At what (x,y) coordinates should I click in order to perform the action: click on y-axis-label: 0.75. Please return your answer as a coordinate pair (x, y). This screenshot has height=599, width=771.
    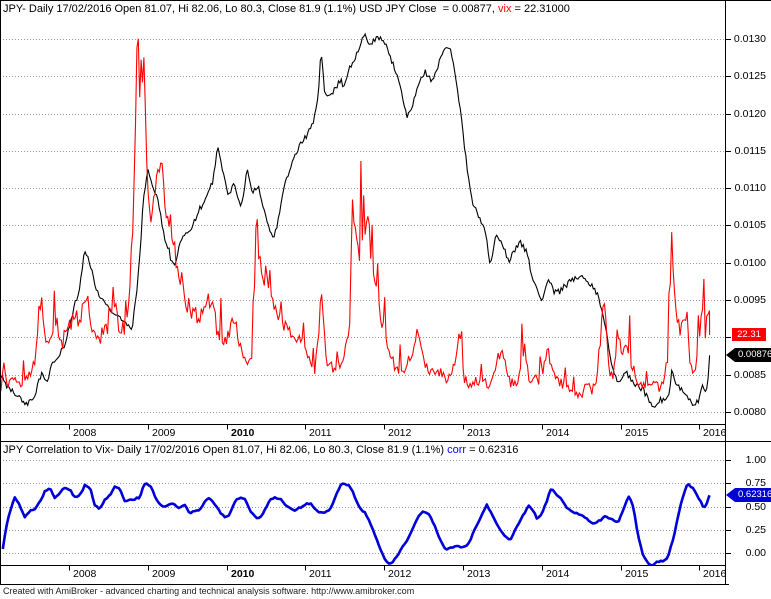
    Looking at the image, I should click on (755, 483).